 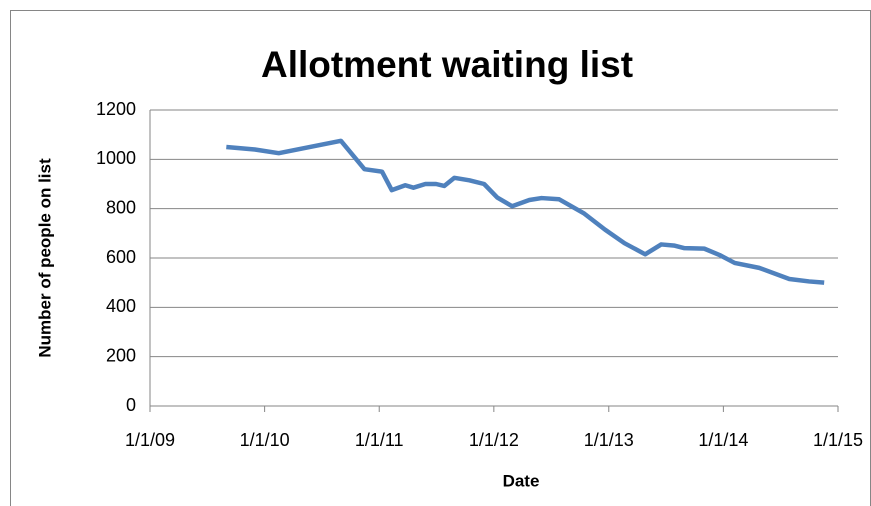 I want to click on x-tick-label: 1/1/14, so click(x=723, y=440).